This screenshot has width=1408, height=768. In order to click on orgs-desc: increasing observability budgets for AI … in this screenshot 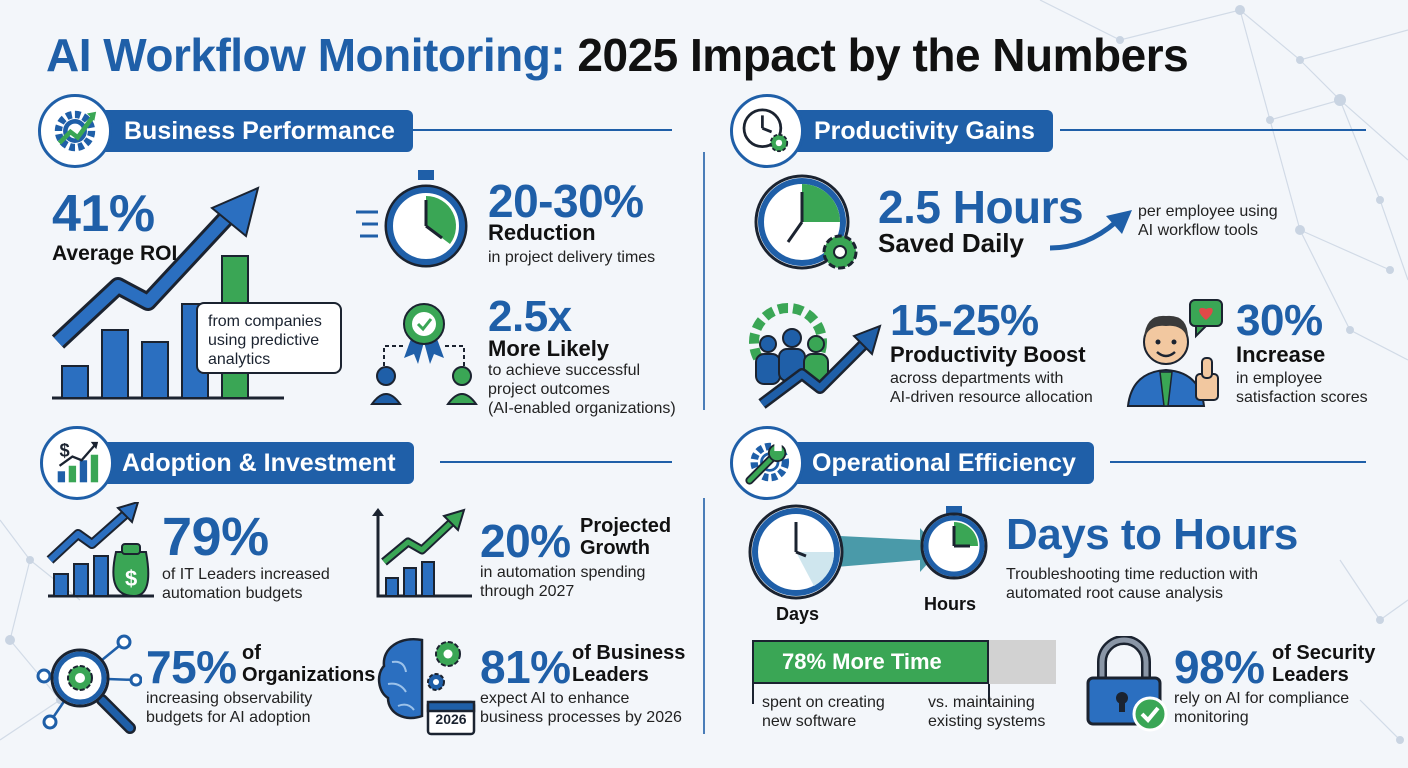, I will do `click(229, 708)`.